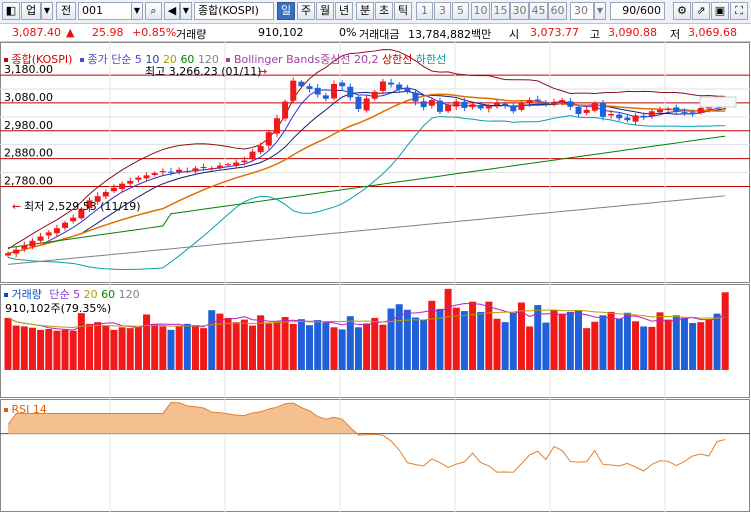  Describe the element at coordinates (152, 59) in the screenshot. I see `legend-ma10: 10` at that location.